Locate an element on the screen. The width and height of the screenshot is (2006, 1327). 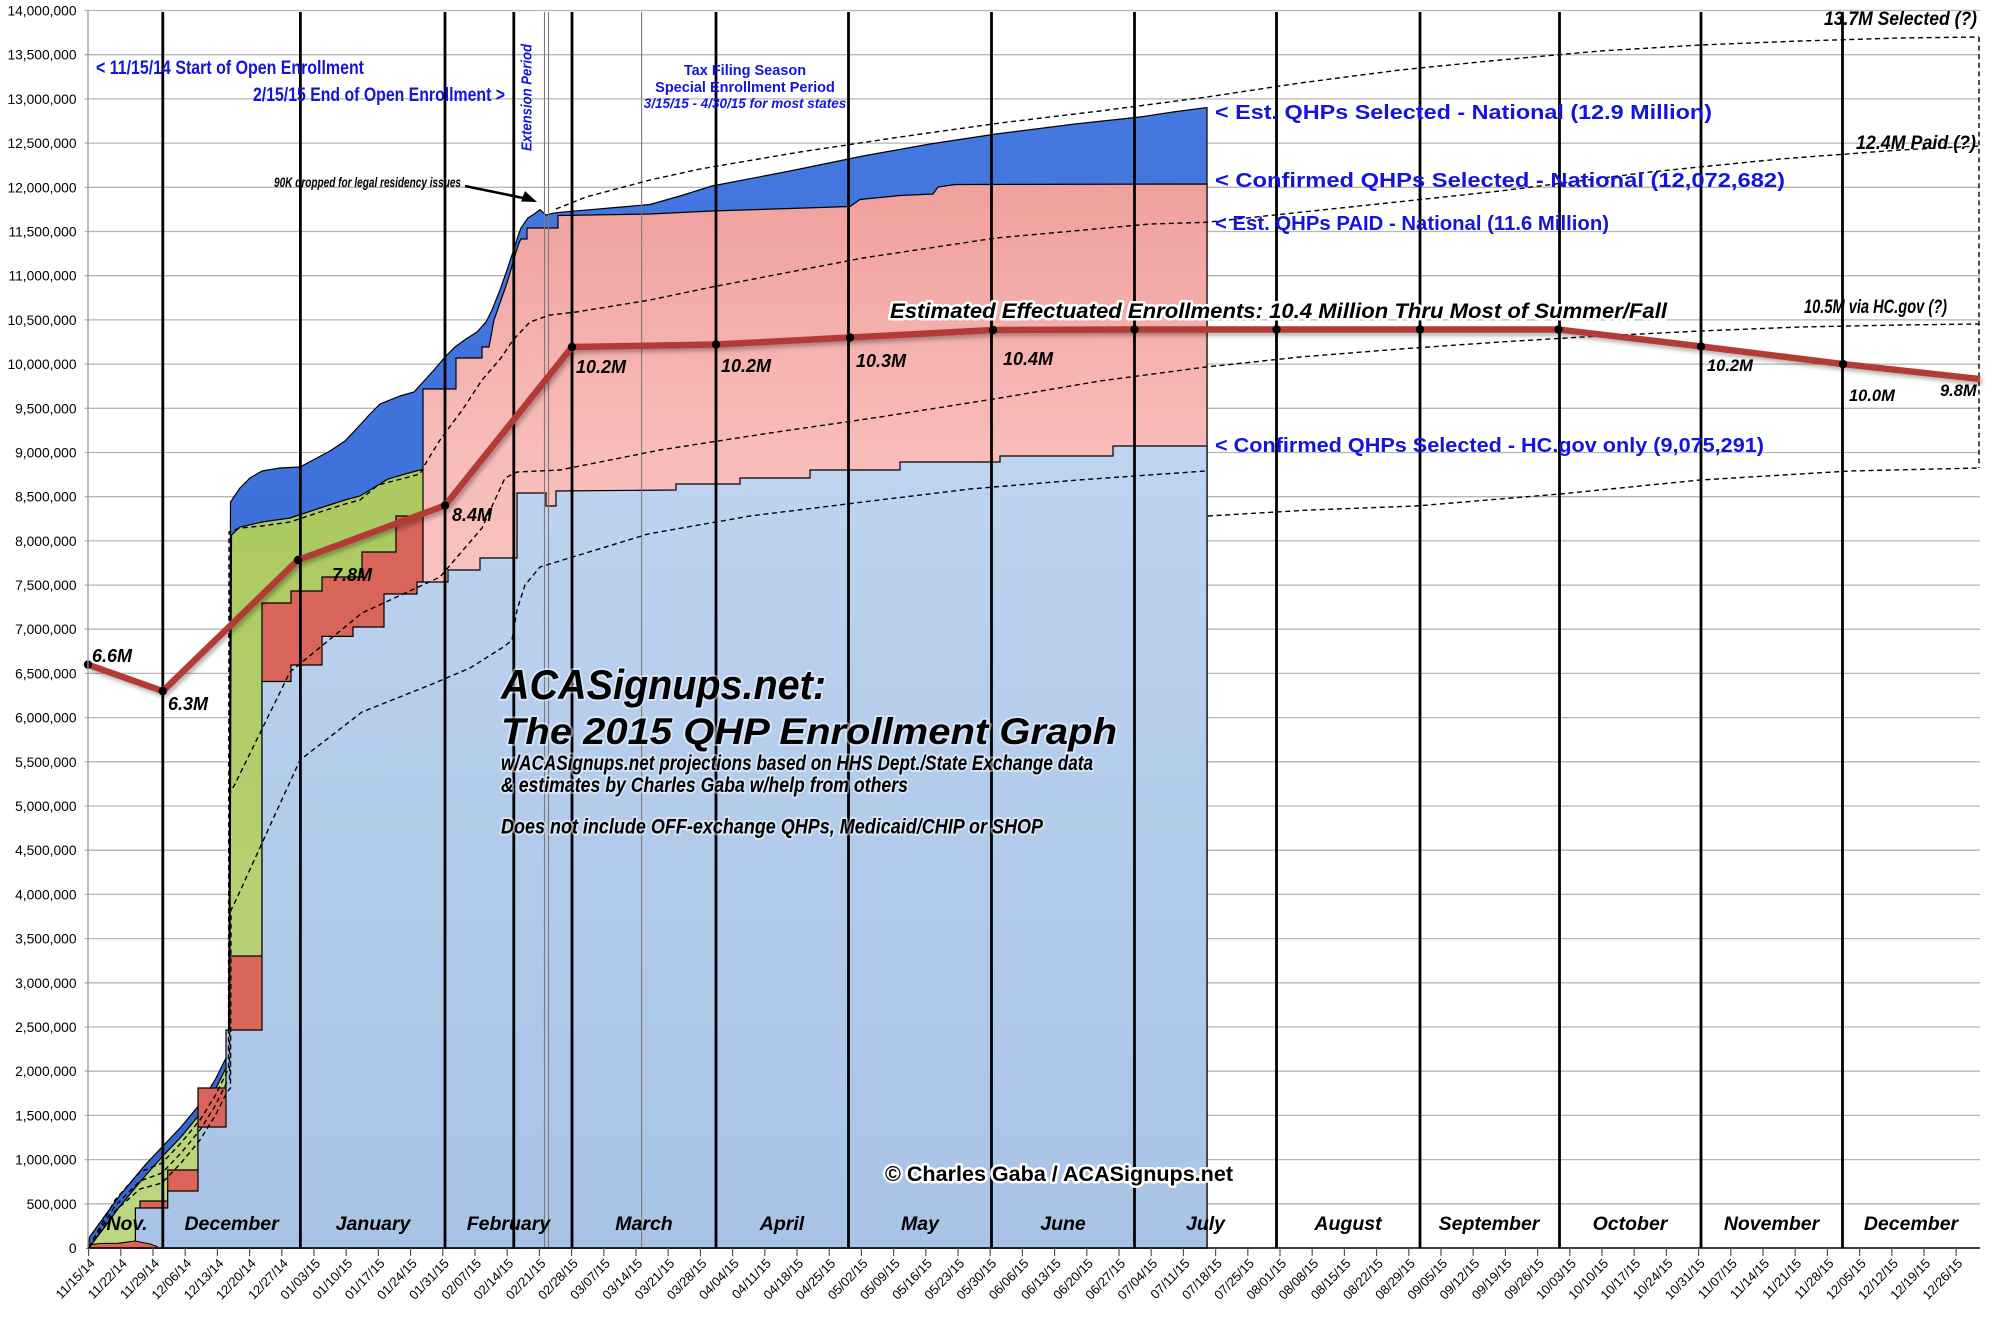
svg-text:3/15/15 - 4/30/15 for most sta: 3/15/15 - 4/30/15 for most states is located at coordinates (745, 103).